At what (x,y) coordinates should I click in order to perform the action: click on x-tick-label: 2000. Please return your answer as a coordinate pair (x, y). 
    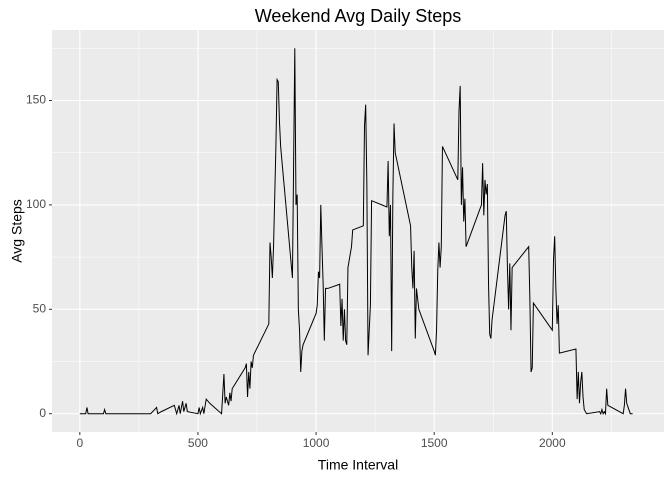
    Looking at the image, I should click on (552, 443).